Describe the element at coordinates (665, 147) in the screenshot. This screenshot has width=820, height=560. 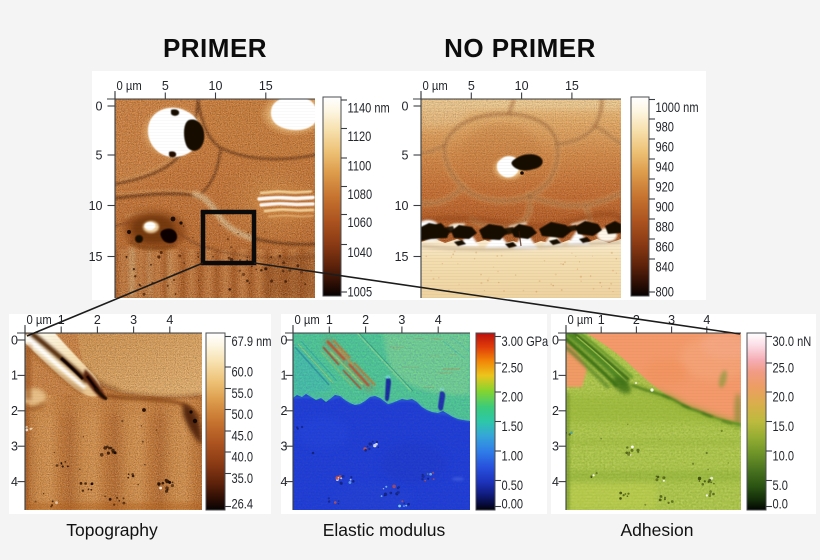
I see `colorbar-tick-label: 960` at that location.